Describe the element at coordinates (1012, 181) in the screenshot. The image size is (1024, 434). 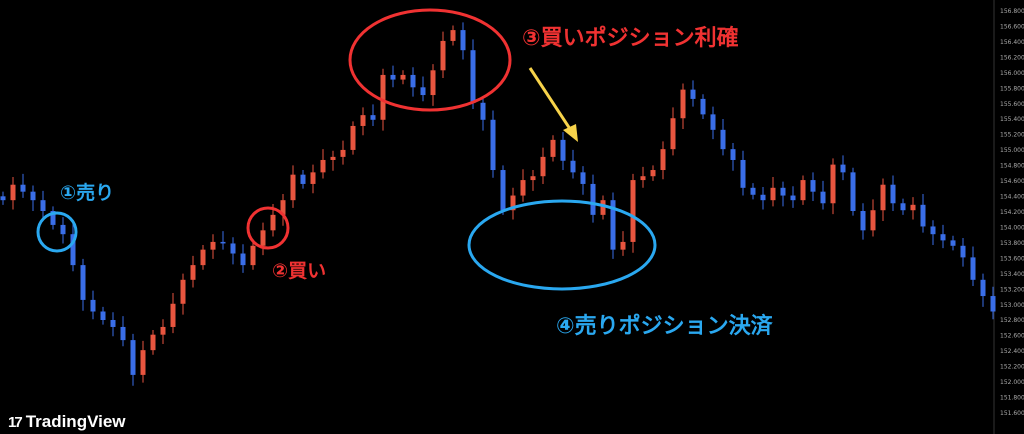
I see `y-tick-label: 154.600` at that location.